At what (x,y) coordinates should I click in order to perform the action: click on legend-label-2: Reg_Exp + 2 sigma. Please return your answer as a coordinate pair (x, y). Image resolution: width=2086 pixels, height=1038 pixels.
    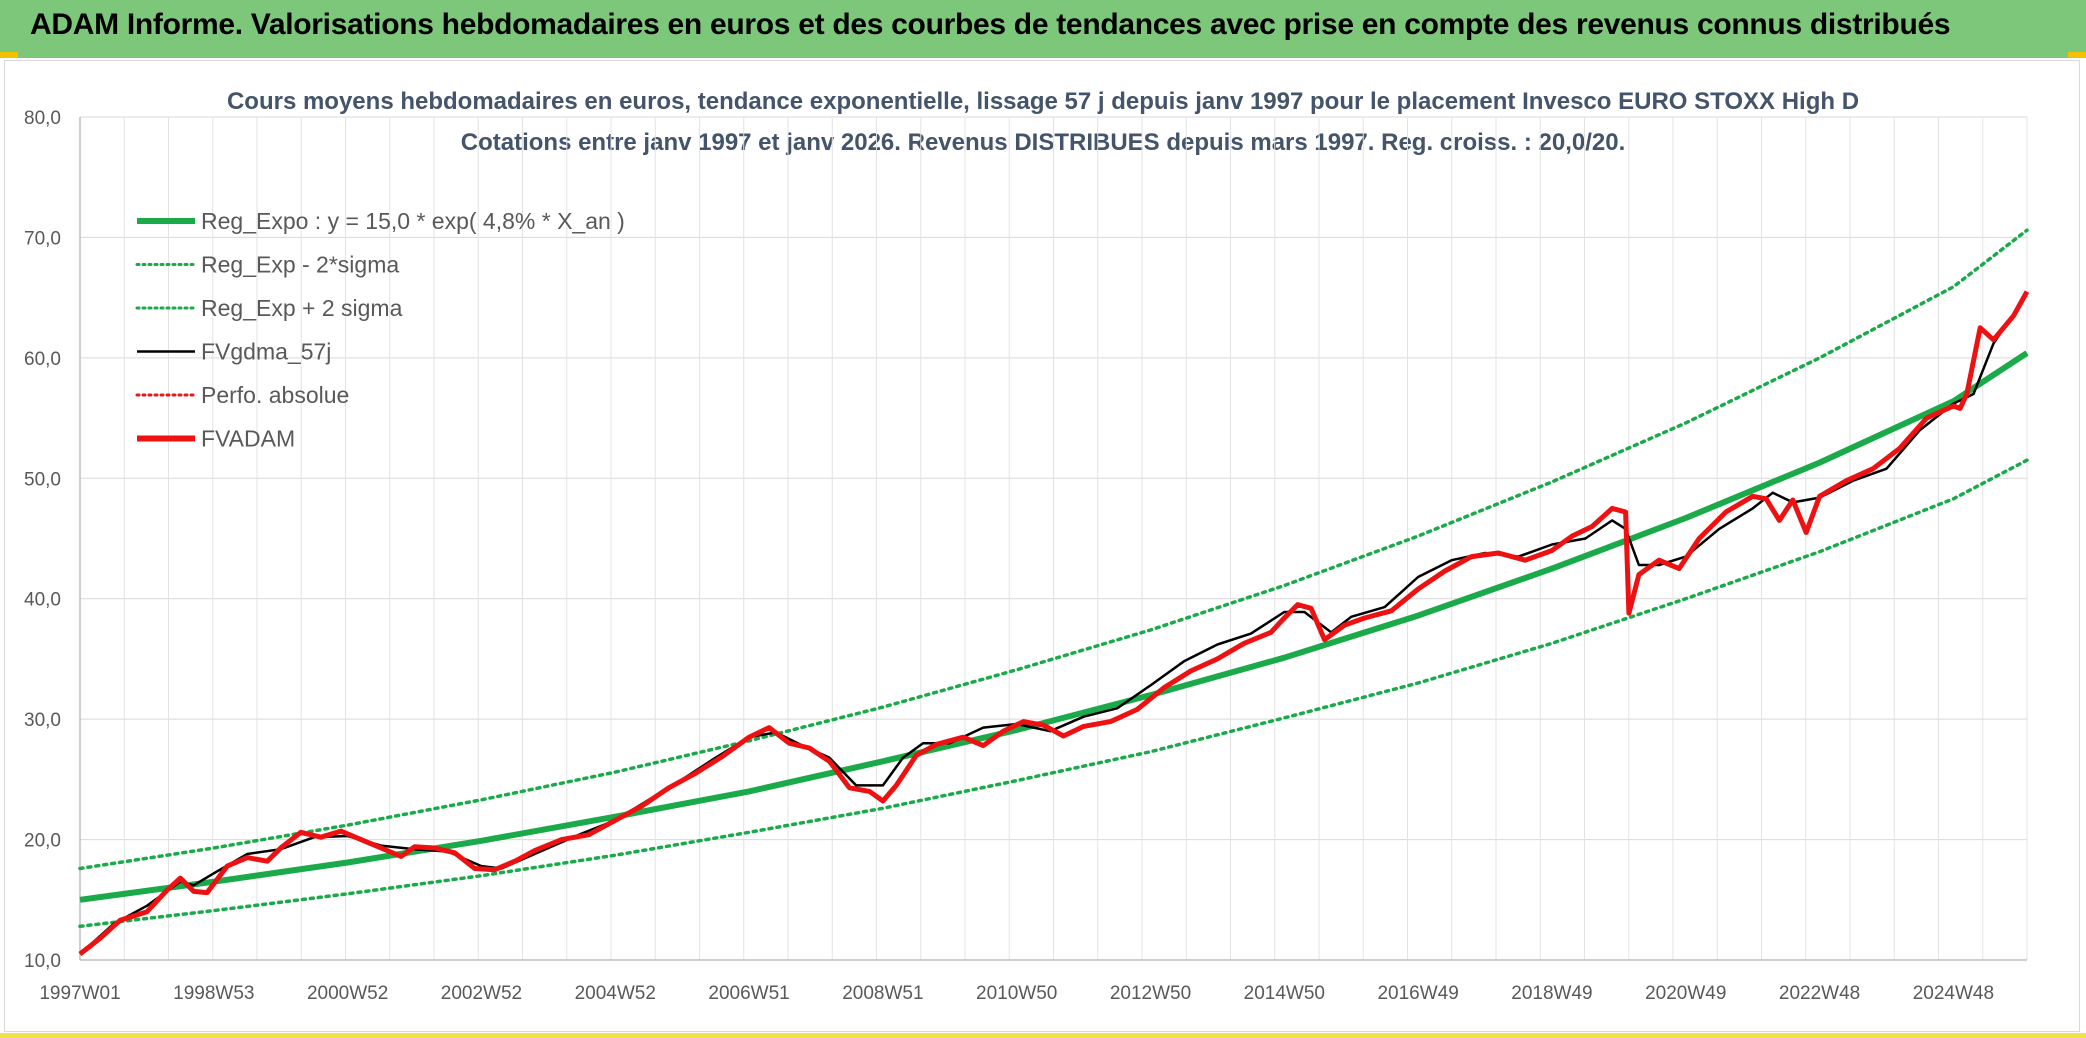
    Looking at the image, I should click on (302, 308).